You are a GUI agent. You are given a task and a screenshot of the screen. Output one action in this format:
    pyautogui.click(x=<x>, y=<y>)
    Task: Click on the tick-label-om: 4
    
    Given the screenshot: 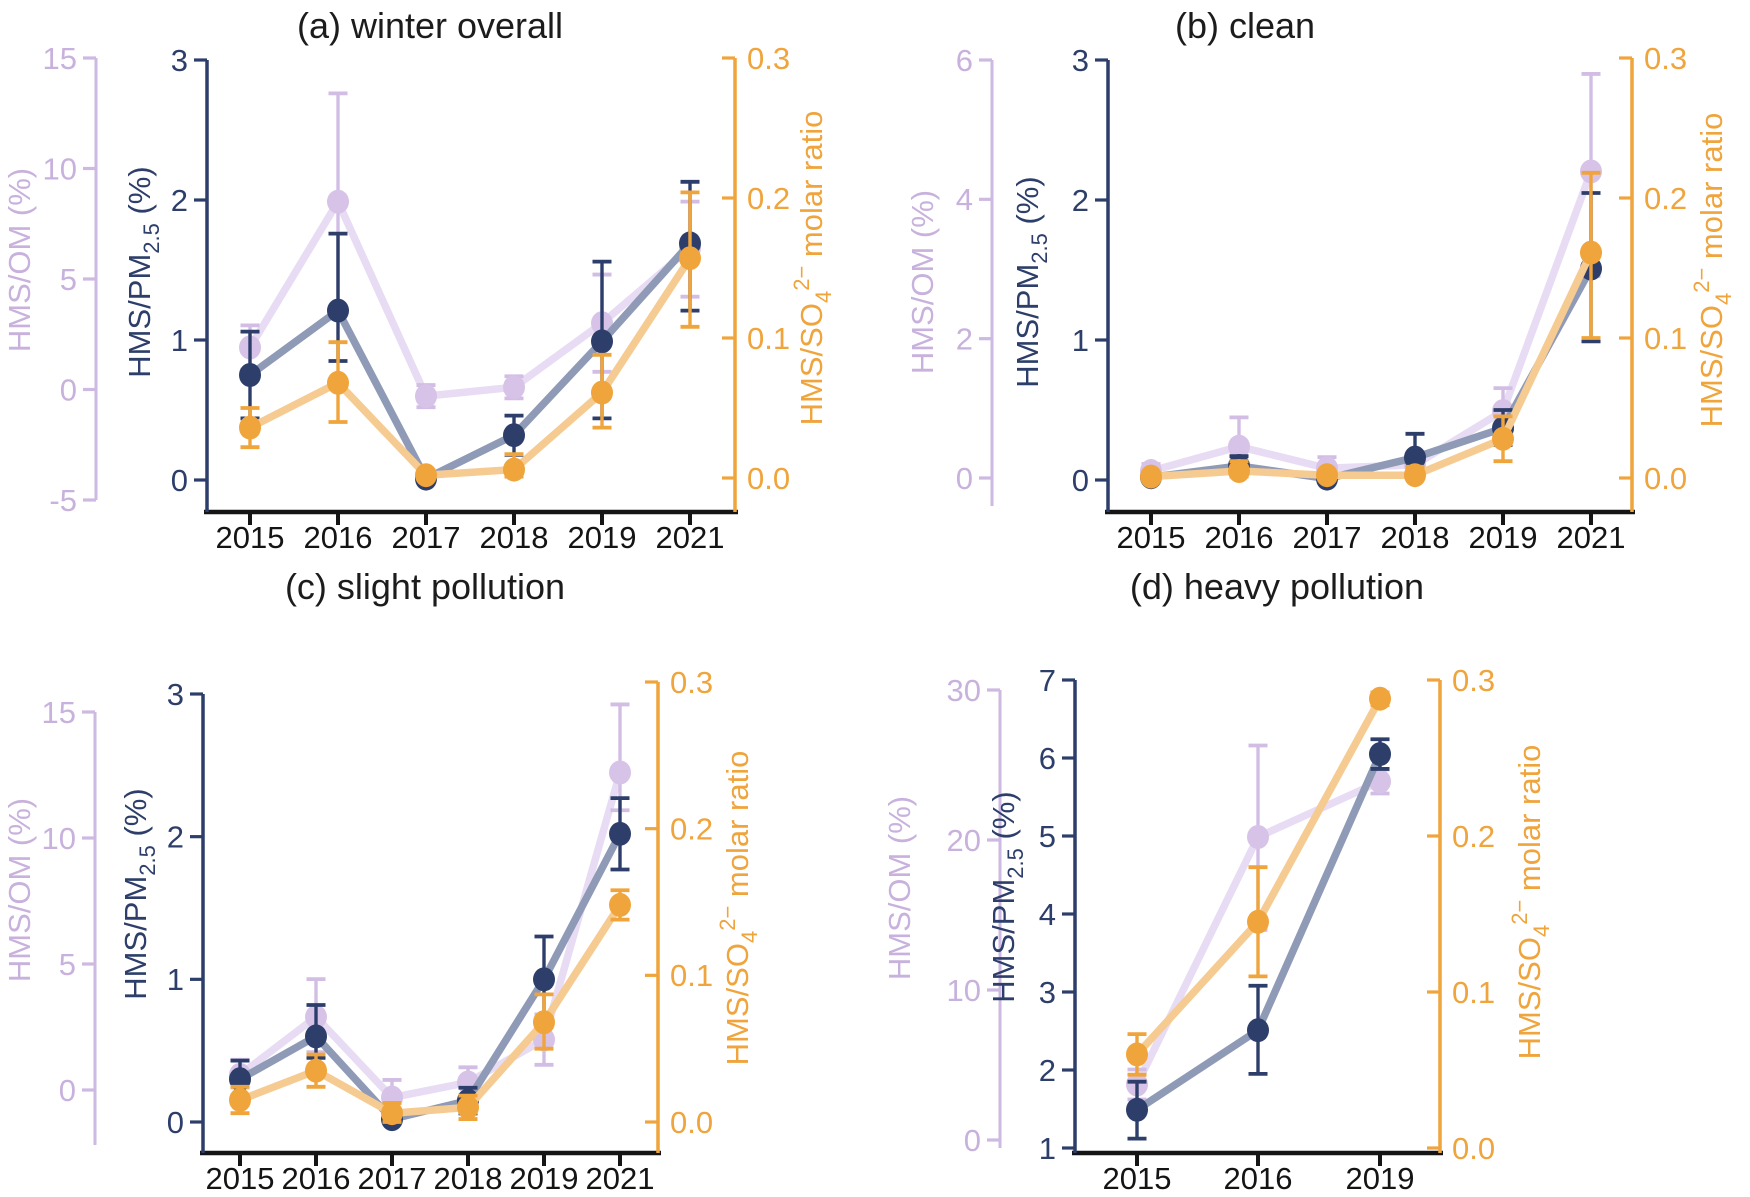 What is the action you would take?
    pyautogui.click(x=964, y=199)
    